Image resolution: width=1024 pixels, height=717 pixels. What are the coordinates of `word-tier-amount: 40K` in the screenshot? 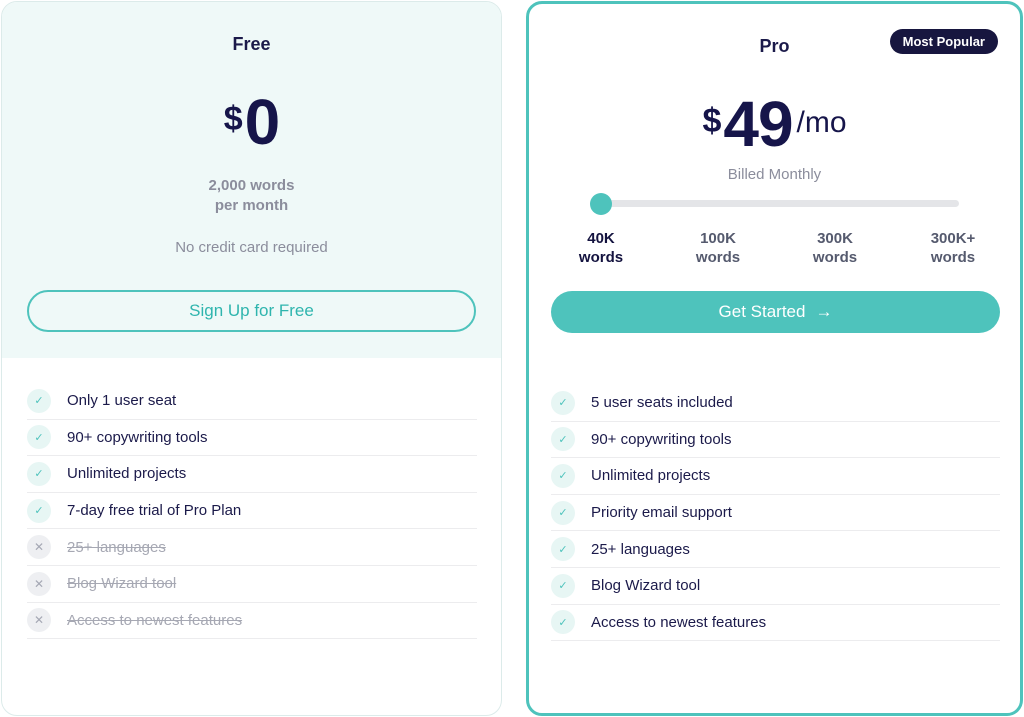 It's located at (601, 238).